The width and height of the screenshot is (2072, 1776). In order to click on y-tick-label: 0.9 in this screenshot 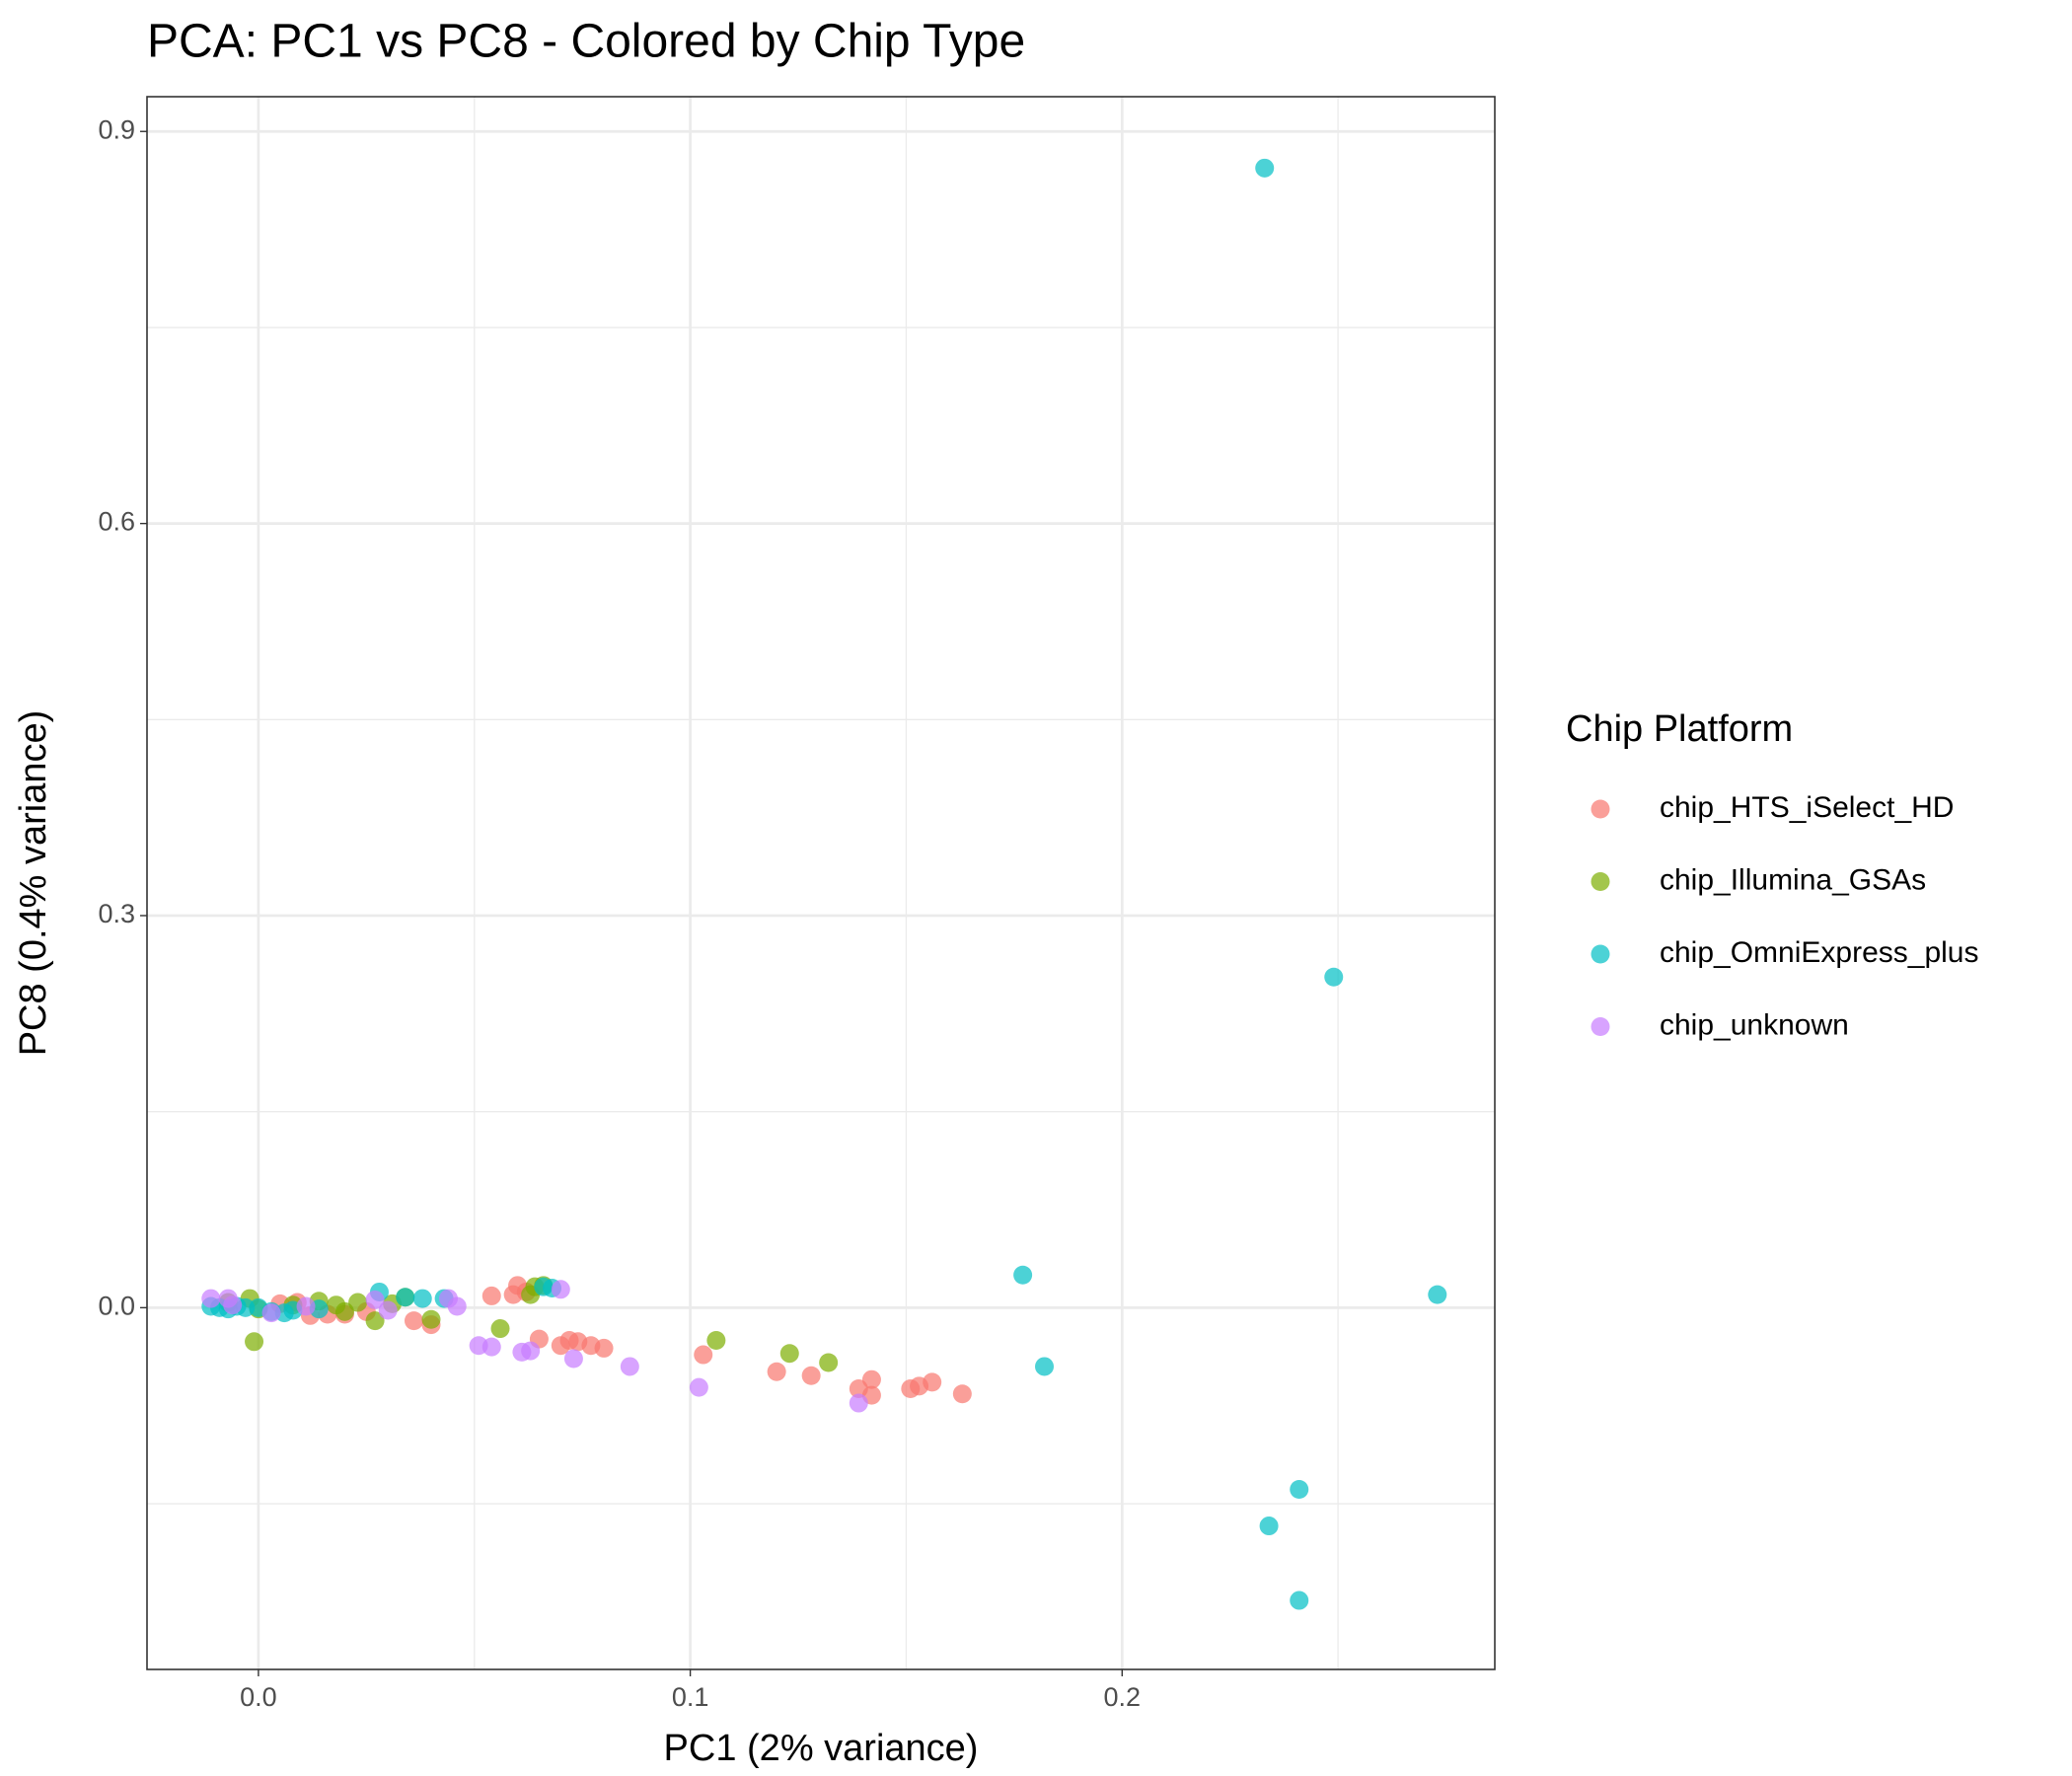, I will do `click(117, 129)`.